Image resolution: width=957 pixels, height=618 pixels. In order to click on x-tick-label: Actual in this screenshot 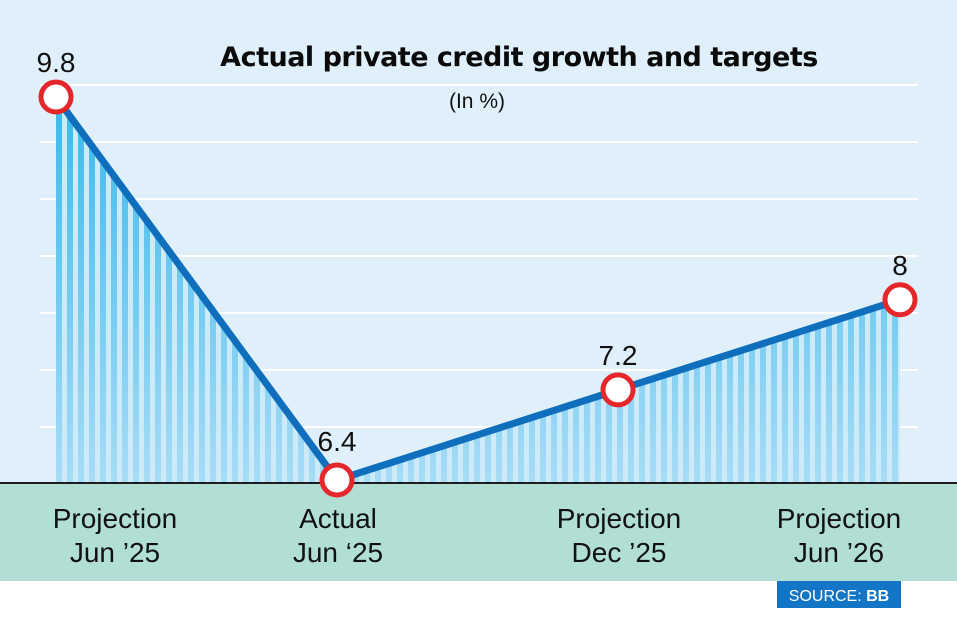, I will do `click(338, 518)`.